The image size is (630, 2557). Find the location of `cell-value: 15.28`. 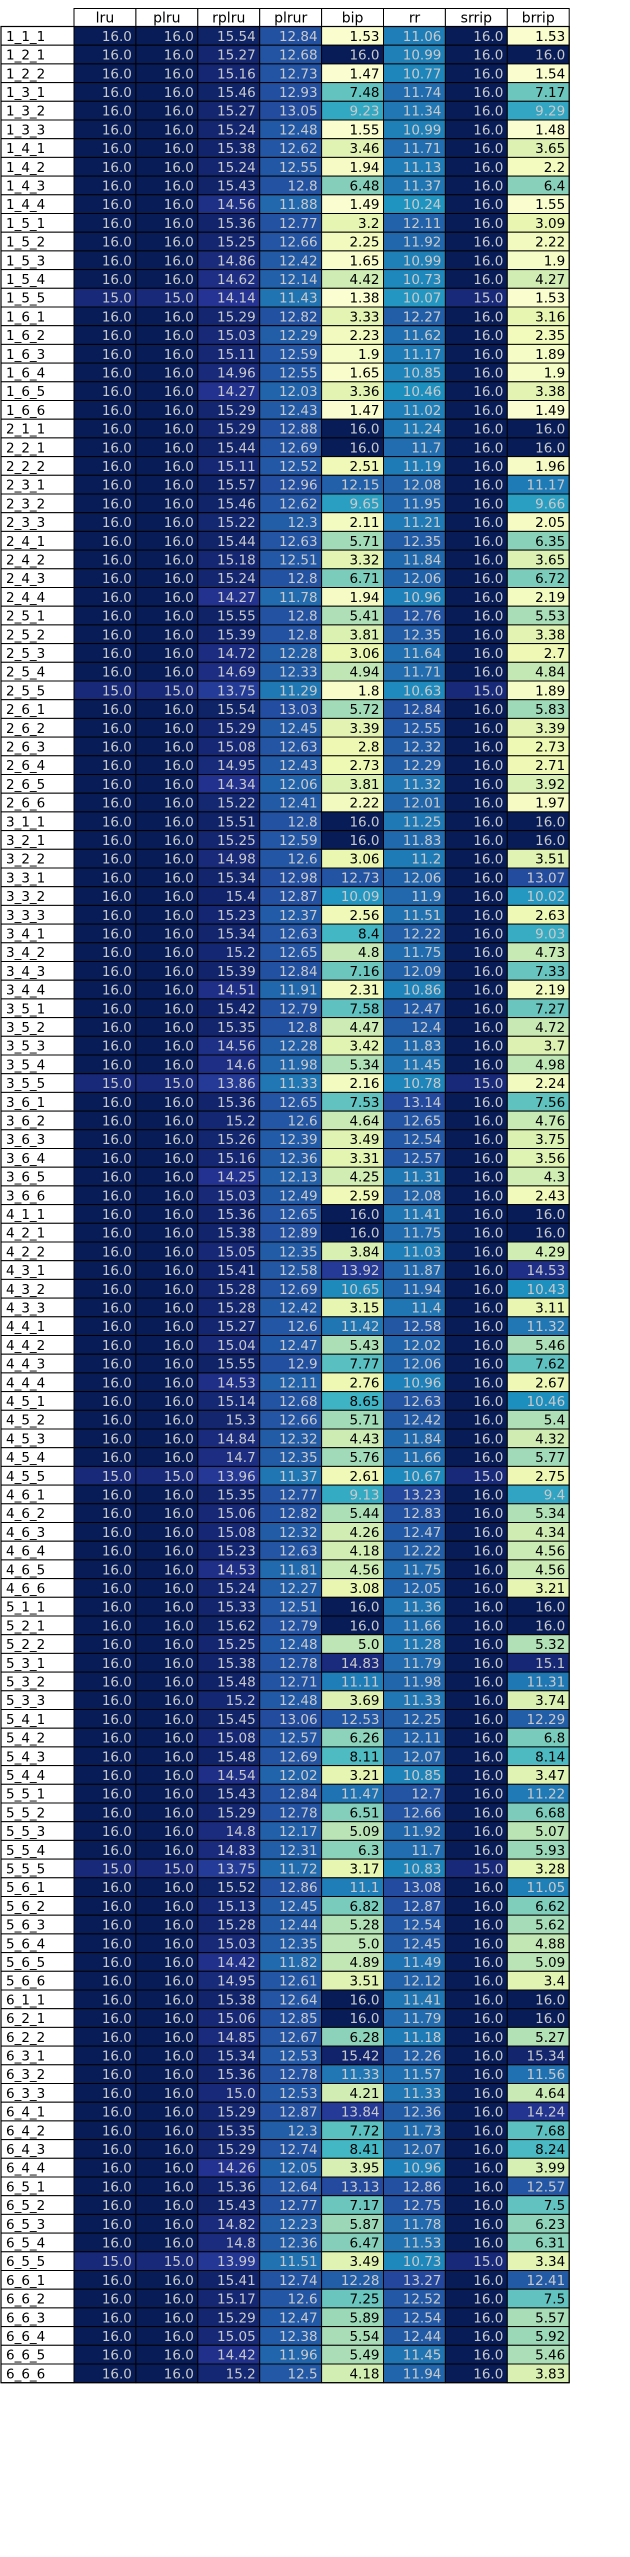

cell-value: 15.28 is located at coordinates (236, 1308).